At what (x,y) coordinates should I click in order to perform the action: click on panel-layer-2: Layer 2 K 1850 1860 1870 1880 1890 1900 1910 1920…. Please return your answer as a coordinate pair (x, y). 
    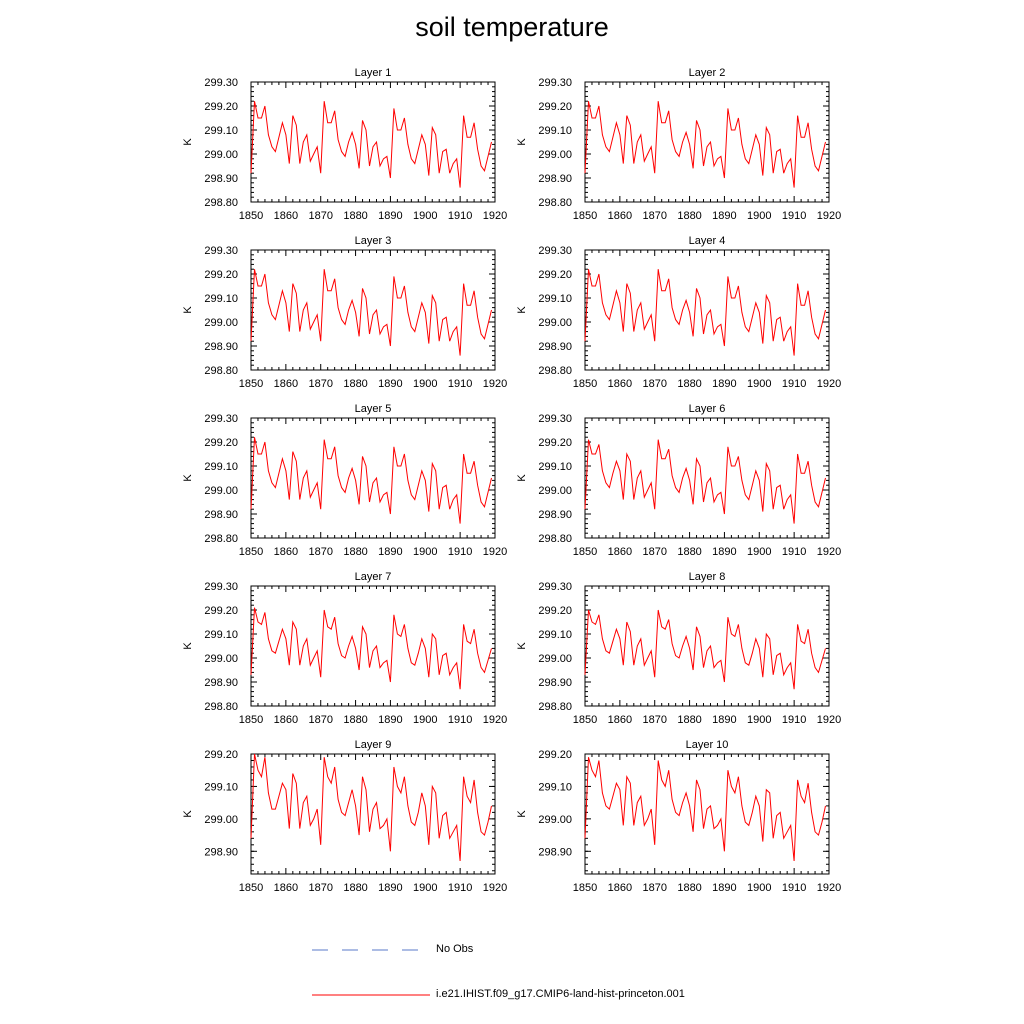
    Looking at the image, I should click on (678, 144).